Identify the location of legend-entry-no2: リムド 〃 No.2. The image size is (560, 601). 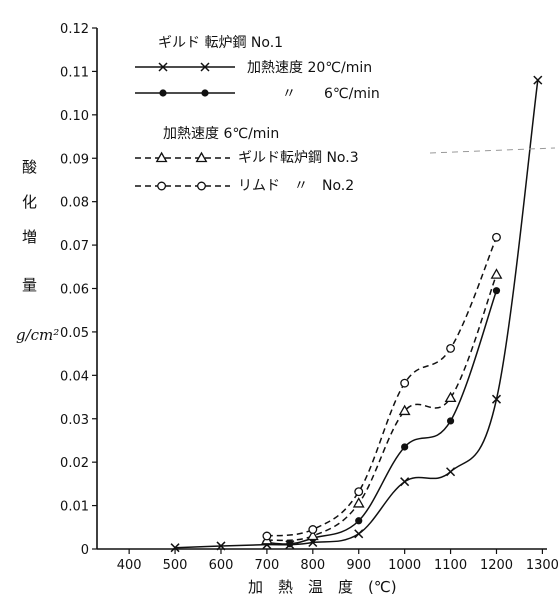
(296, 186).